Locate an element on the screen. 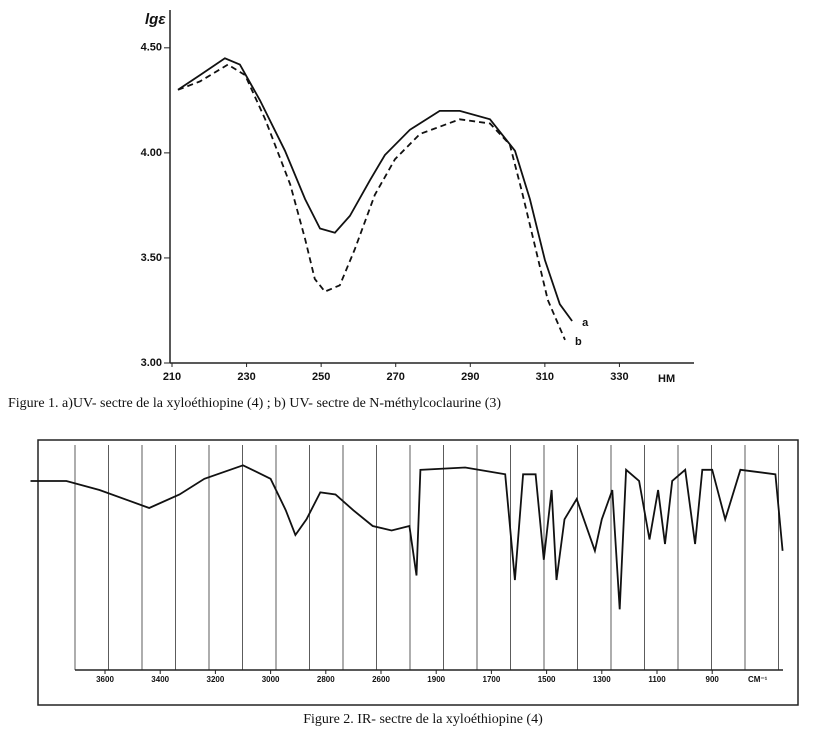 Image resolution: width=819 pixels, height=734 pixels. series-label: b is located at coordinates (578, 342).